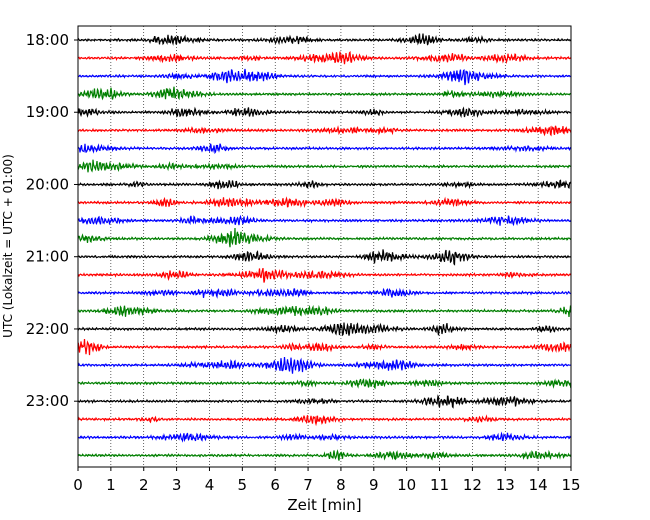 Image resolution: width=650 pixels, height=520 pixels. What do you see at coordinates (144, 485) in the screenshot?
I see `x-tick-label-2: 2` at bounding box center [144, 485].